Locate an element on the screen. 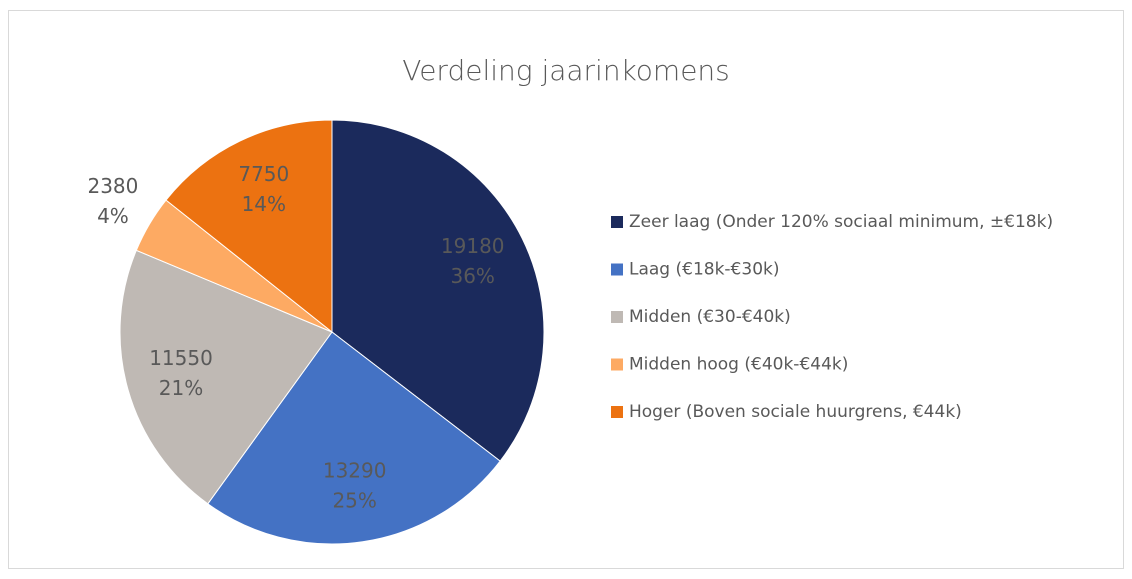 The image size is (1132, 579). data-label-percent: 14% is located at coordinates (264, 204).